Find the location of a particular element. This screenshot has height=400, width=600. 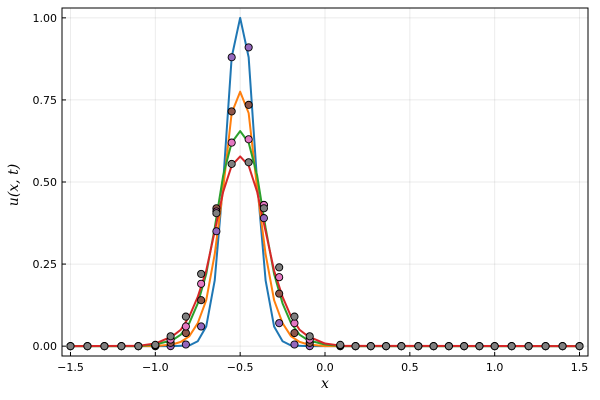

x-axis-label: x is located at coordinates (325, 384).